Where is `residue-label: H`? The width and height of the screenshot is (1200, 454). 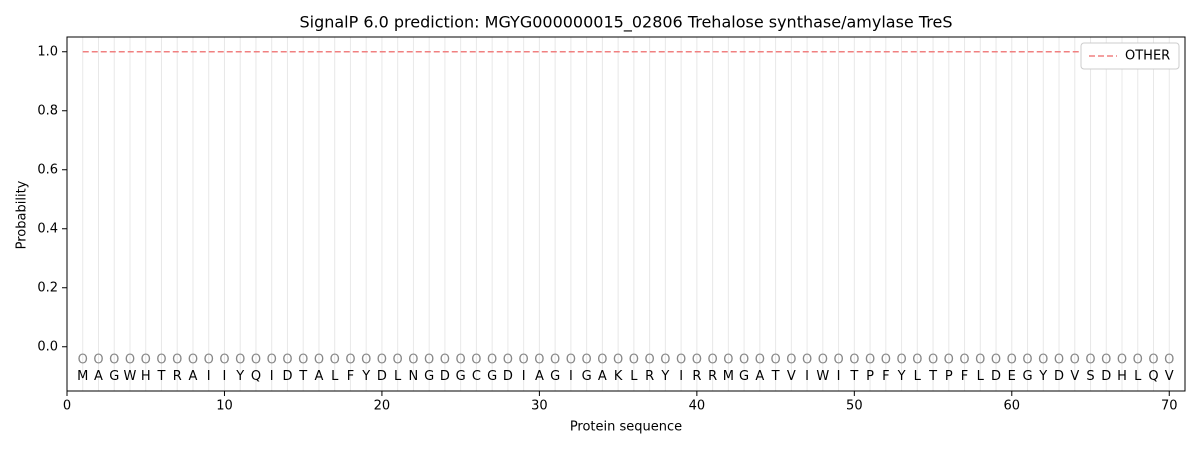 residue-label: H is located at coordinates (1122, 376).